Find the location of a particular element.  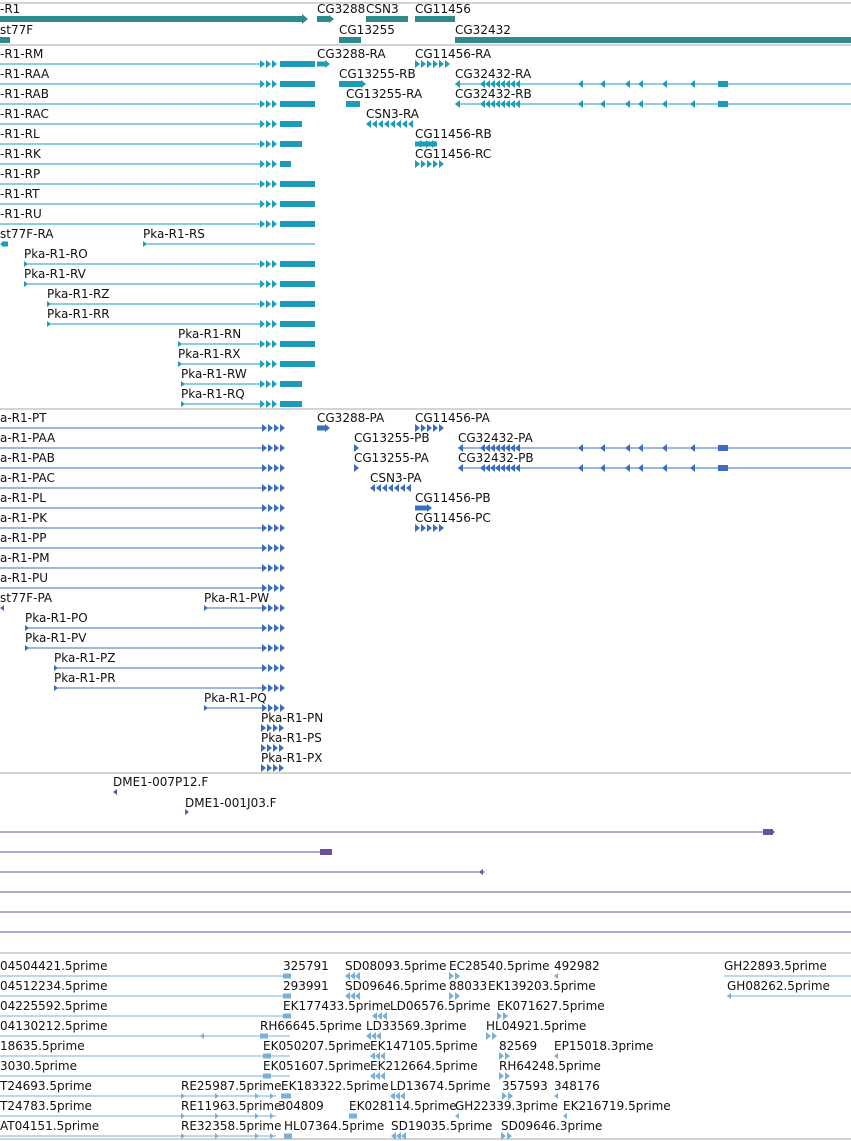

transcript-track-feature-label: CG3288-RA is located at coordinates (351, 54).